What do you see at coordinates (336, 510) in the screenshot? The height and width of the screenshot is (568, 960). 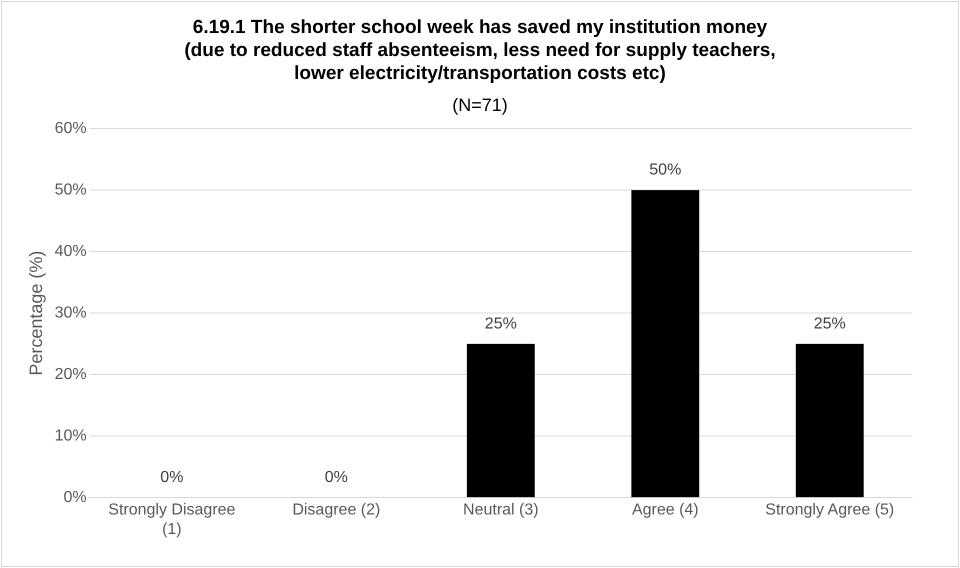 I see `x-tick-label: Disagree (2)` at bounding box center [336, 510].